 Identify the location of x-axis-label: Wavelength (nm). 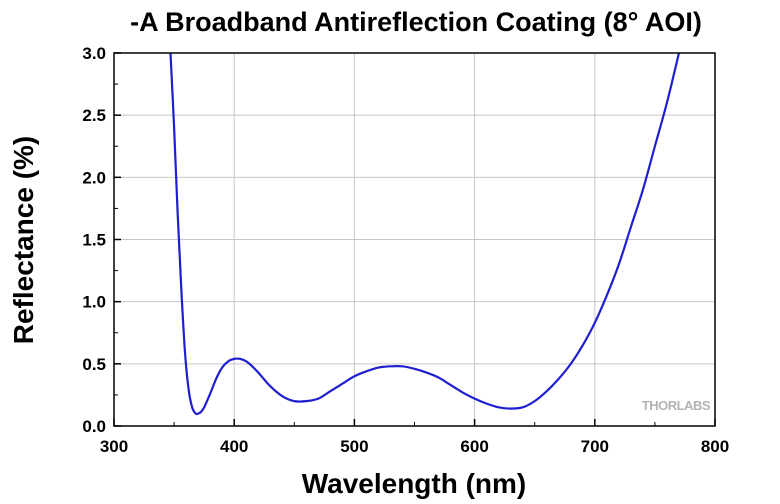
(414, 483).